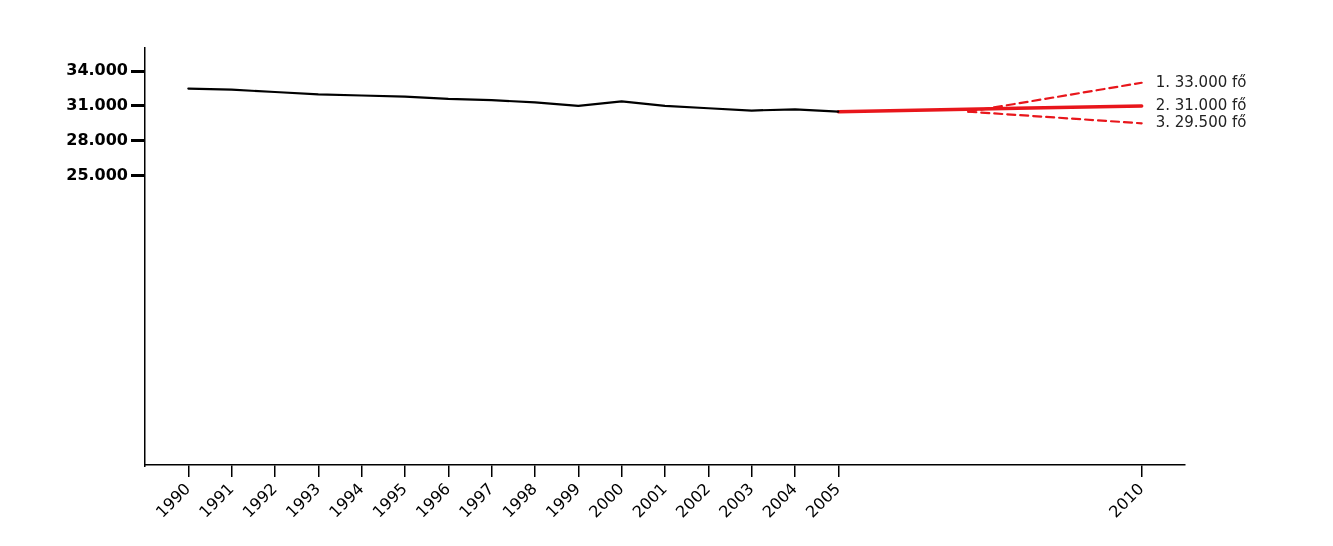 The image size is (1333, 546). I want to click on y-tick-label: 34.000, so click(97, 70).